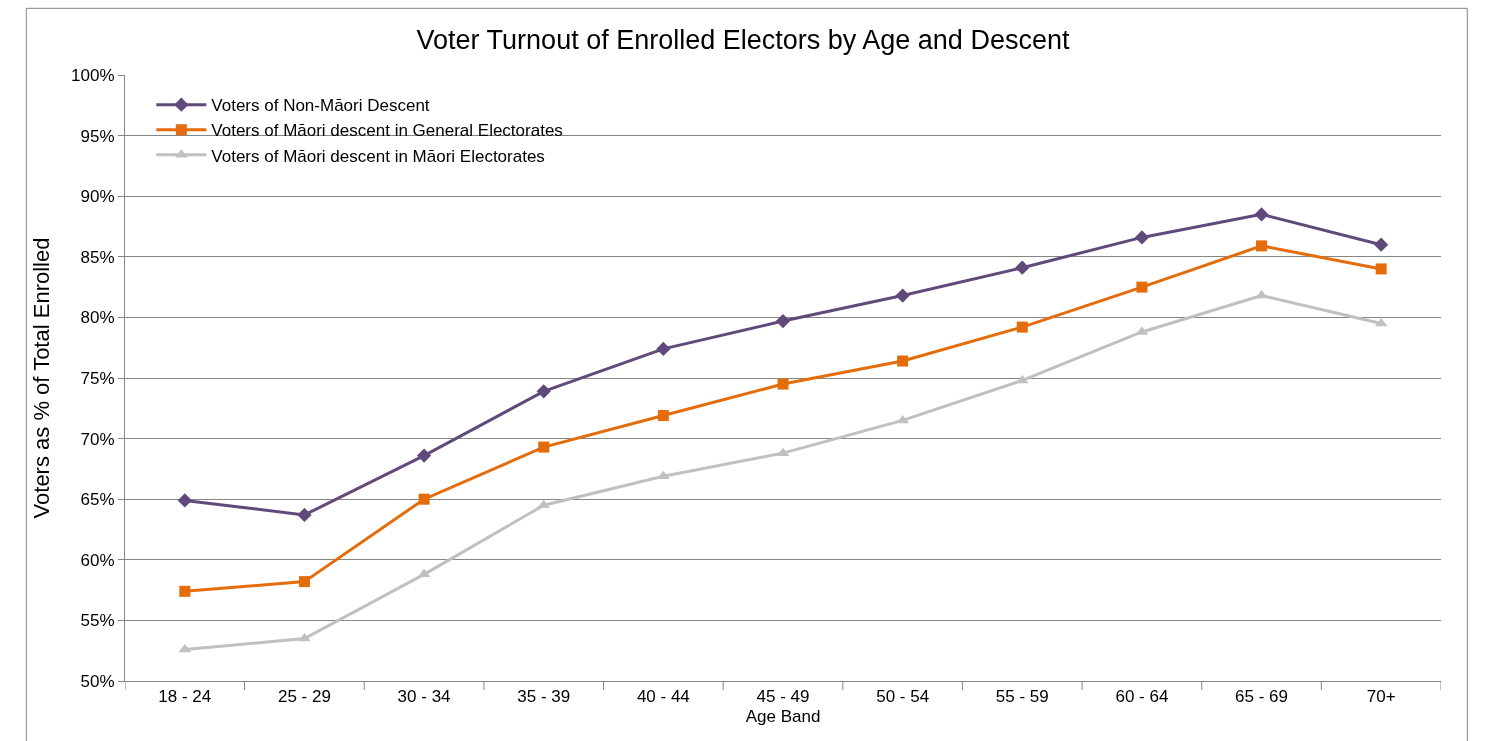 This screenshot has width=1486, height=741. Describe the element at coordinates (743, 39) in the screenshot. I see `chart-title: Voter Turnout of Enrolled Electors by Age and Descent` at that location.